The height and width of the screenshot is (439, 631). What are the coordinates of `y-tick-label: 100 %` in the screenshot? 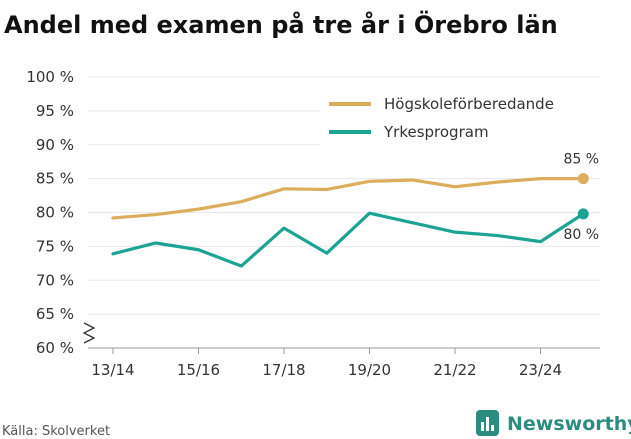 It's located at (50, 77).